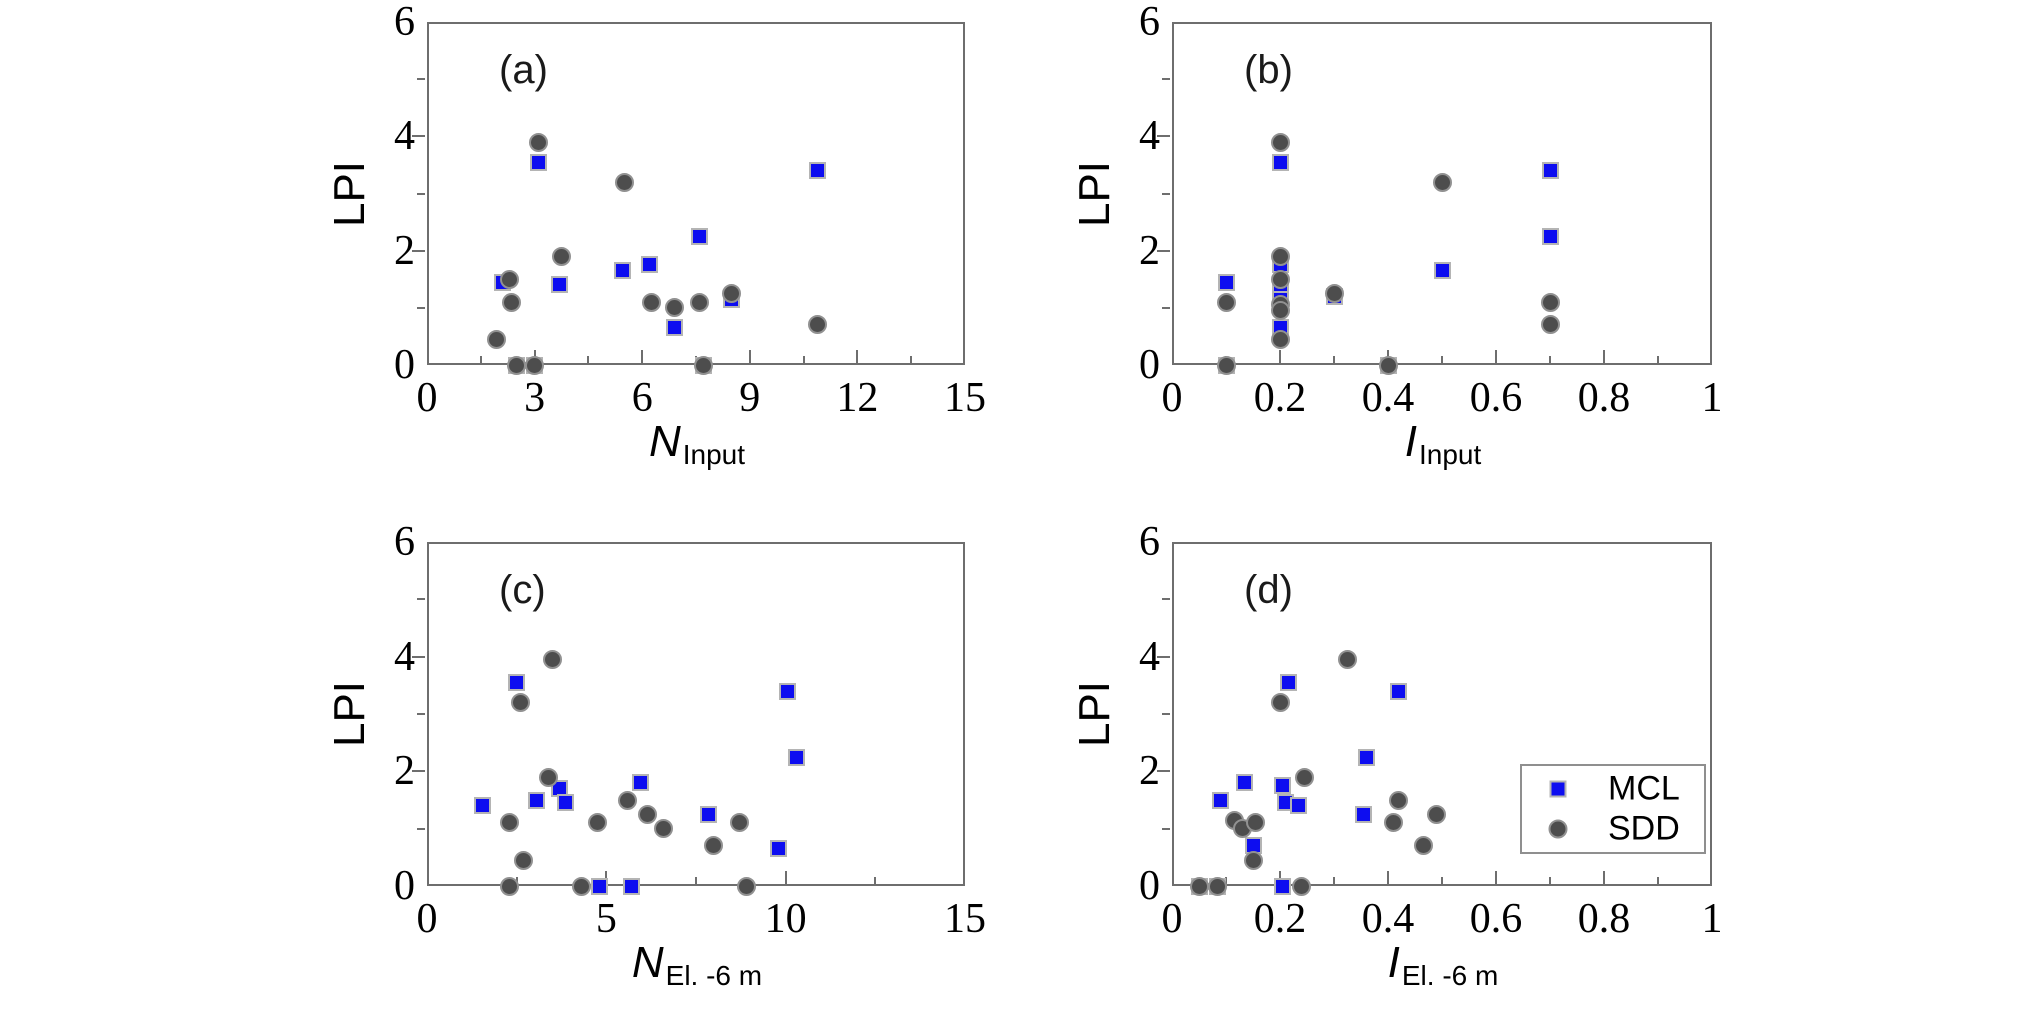  Describe the element at coordinates (1442, 193) in the screenshot. I see `panel-b-plot-area` at that location.